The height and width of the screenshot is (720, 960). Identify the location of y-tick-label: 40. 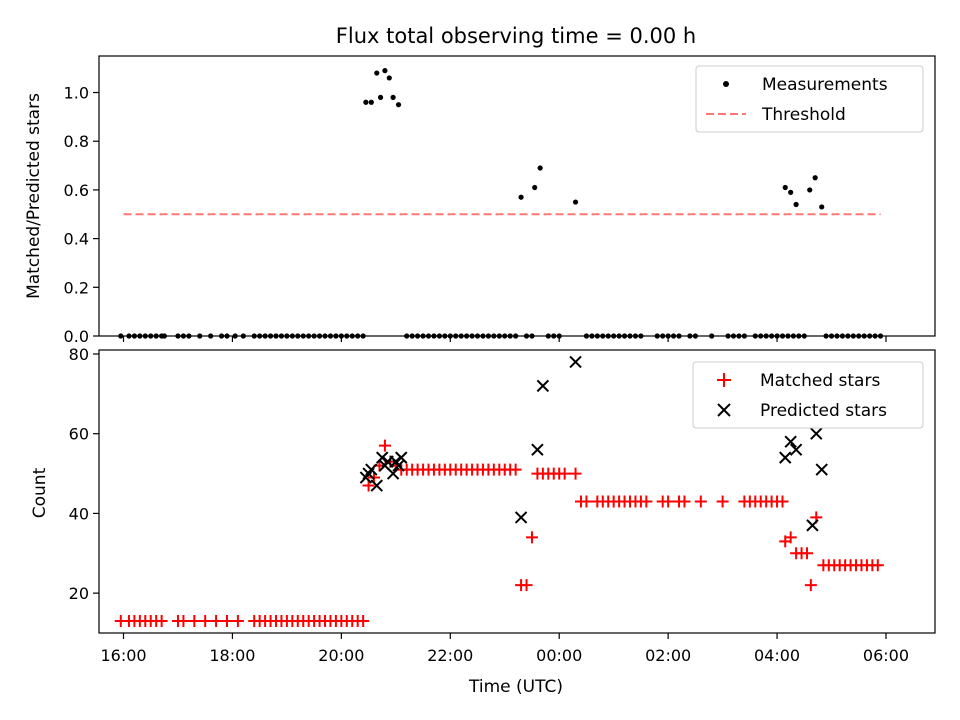
(79, 513).